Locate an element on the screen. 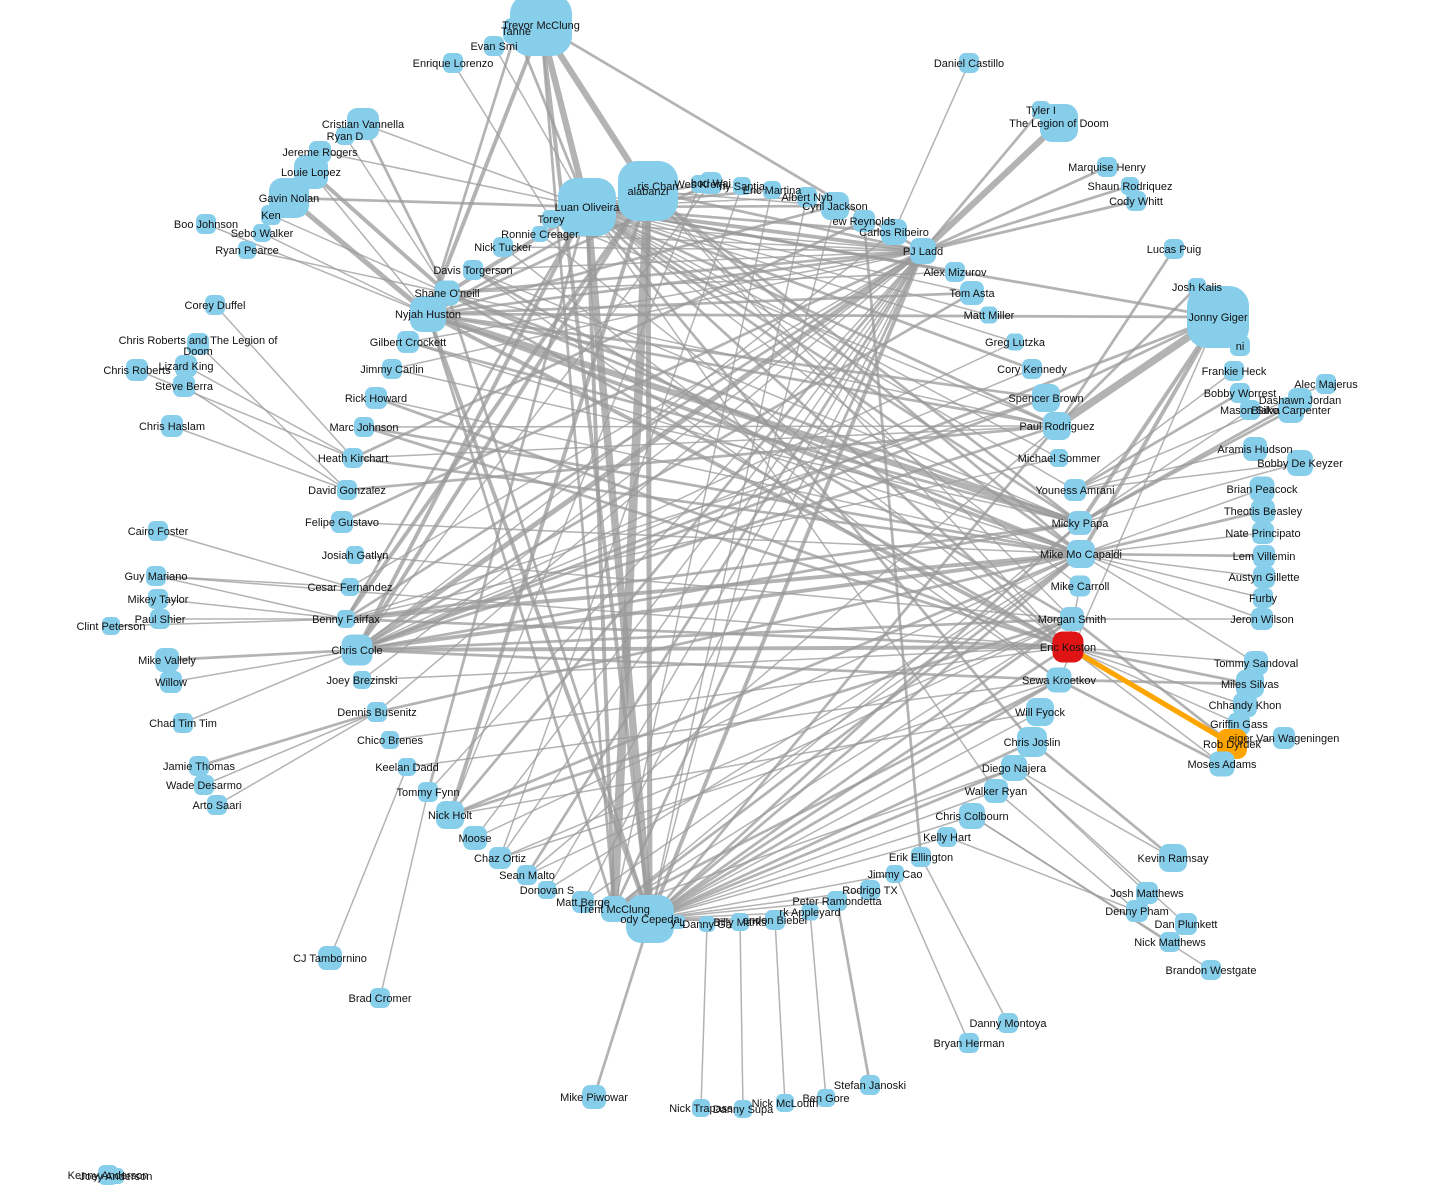  node-albert-nyb is located at coordinates (807, 197).